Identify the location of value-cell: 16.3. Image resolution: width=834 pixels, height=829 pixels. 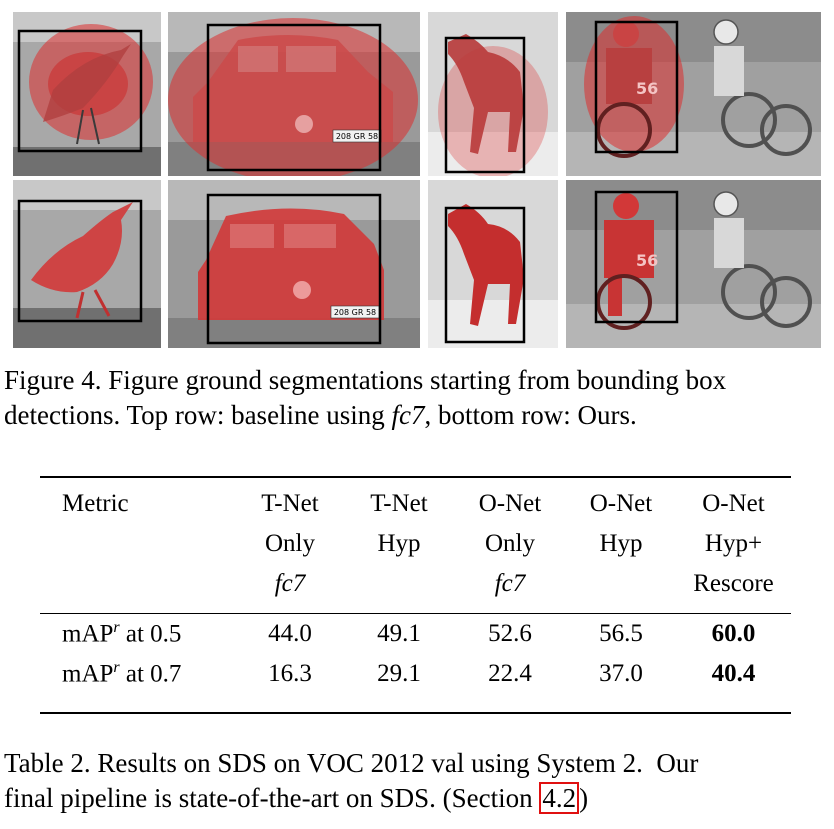
(290, 673).